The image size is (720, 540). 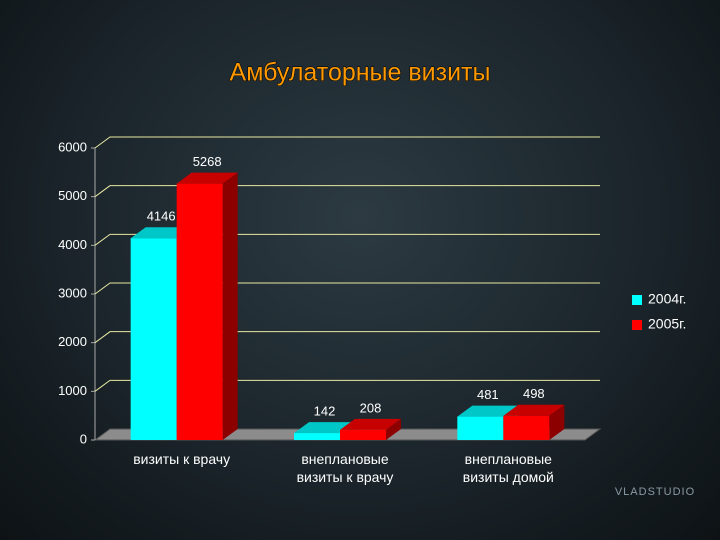 What do you see at coordinates (371, 407) in the screenshot?
I see `data-label: 208` at bounding box center [371, 407].